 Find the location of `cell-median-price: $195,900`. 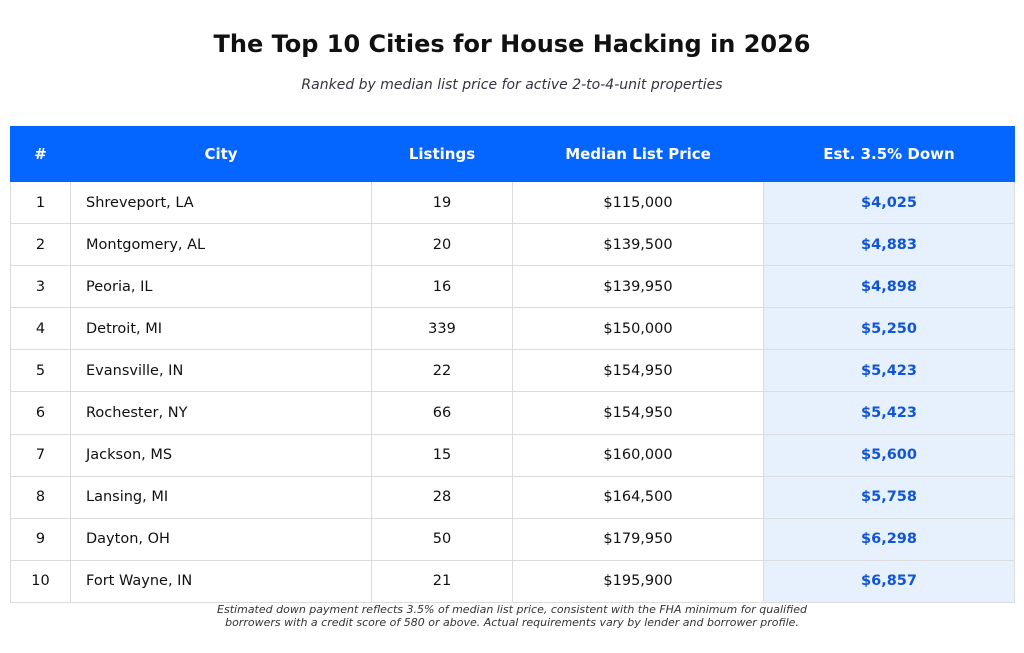

cell-median-price: $195,900 is located at coordinates (638, 581).